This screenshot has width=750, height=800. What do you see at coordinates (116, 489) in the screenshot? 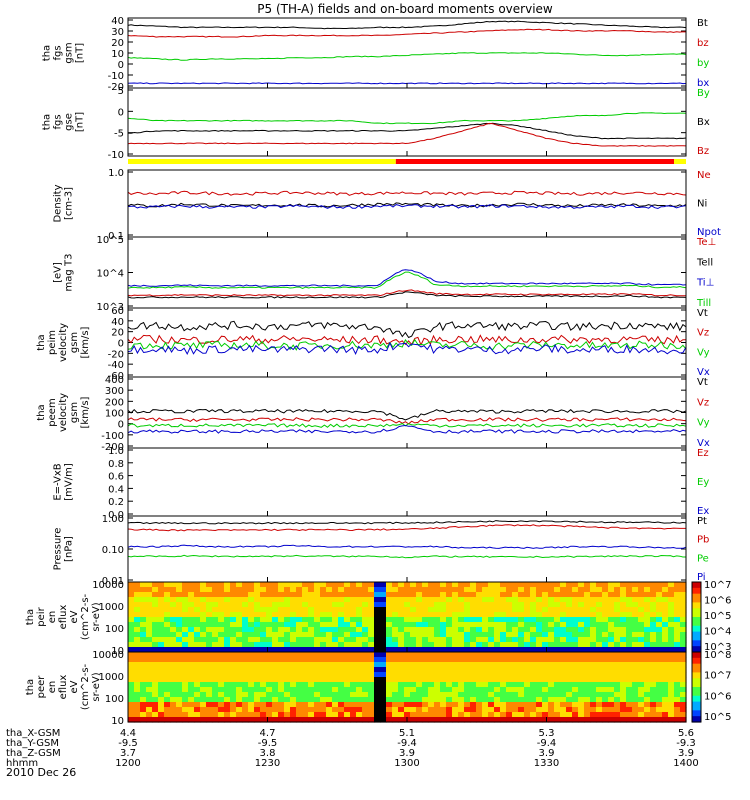
I see `ytick-label: 0.4` at bounding box center [116, 489].